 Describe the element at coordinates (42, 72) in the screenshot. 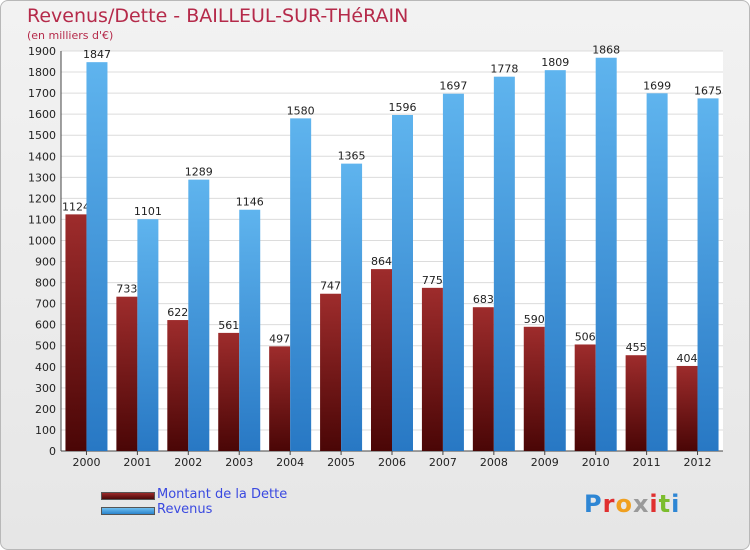

I see `y-tick-label: 1800` at that location.